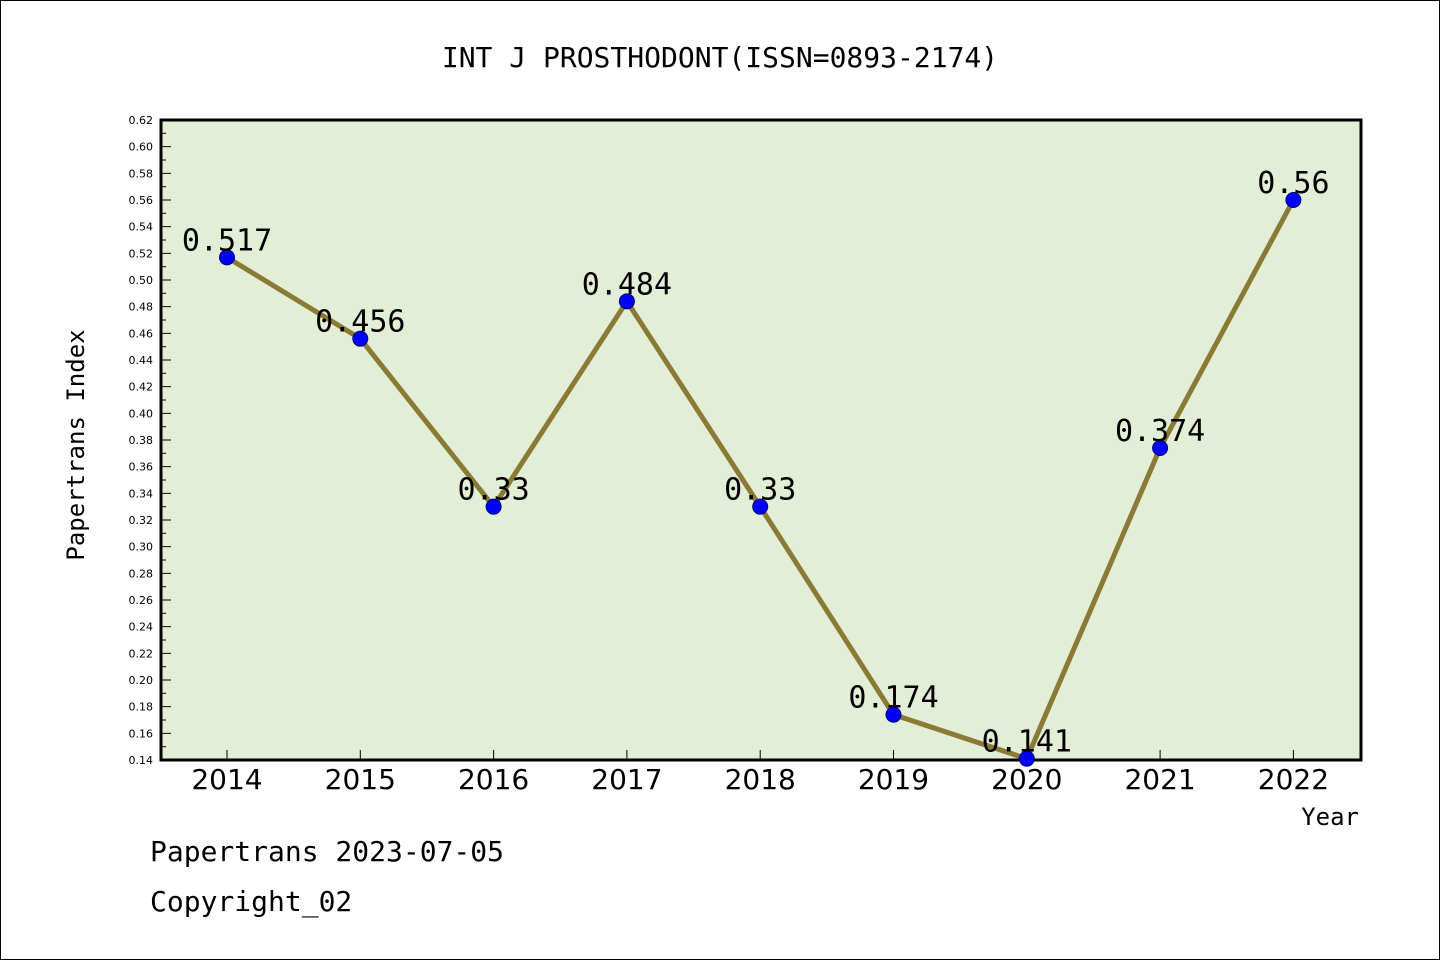  Describe the element at coordinates (327, 851) in the screenshot. I see `footer-source: Papertrans 2023-07-05` at that location.